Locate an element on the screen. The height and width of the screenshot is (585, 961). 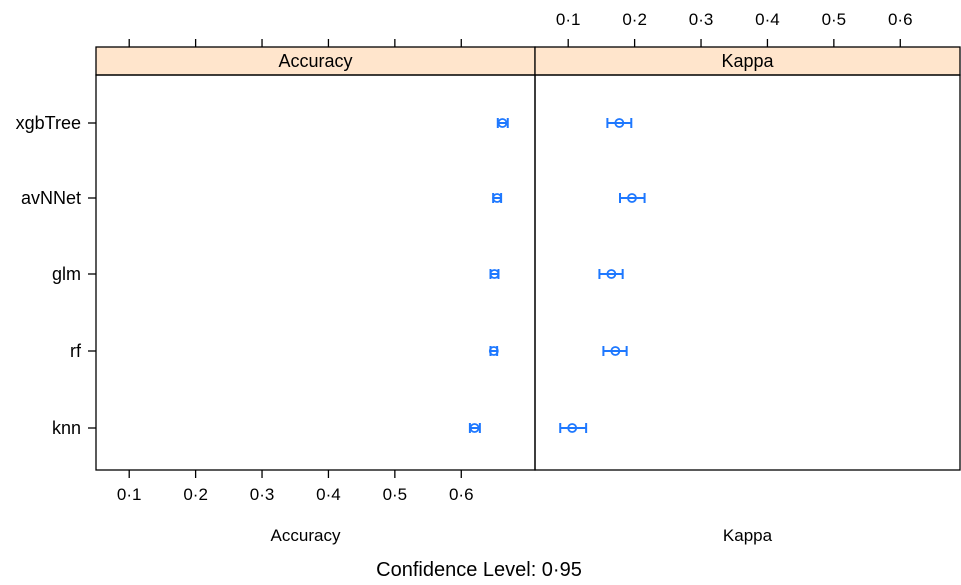
x-axis-label-kappa: Kappa is located at coordinates (748, 535).